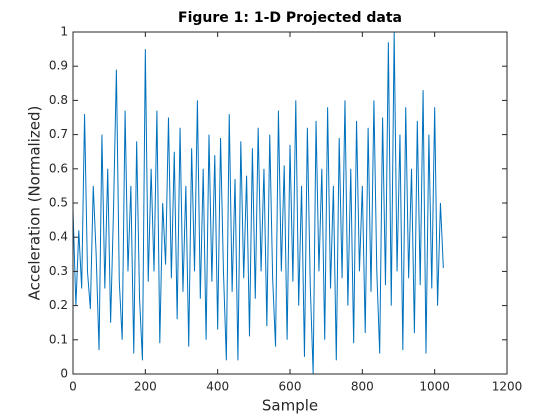 The image size is (560, 420). Describe the element at coordinates (217, 387) in the screenshot. I see `x-tick-label: 400` at that location.